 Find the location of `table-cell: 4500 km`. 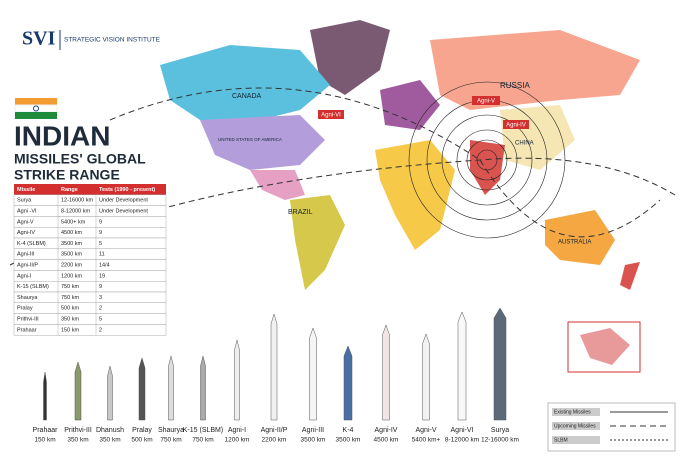

table-cell: 4500 km is located at coordinates (72, 233).